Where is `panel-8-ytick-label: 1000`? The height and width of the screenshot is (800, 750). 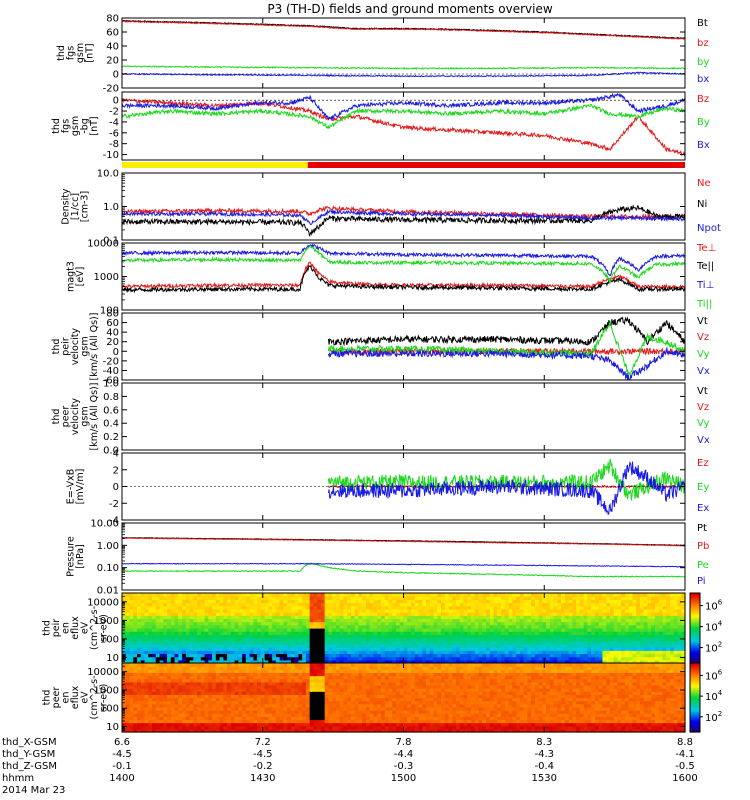 panel-8-ytick-label: 1000 is located at coordinates (106, 621).